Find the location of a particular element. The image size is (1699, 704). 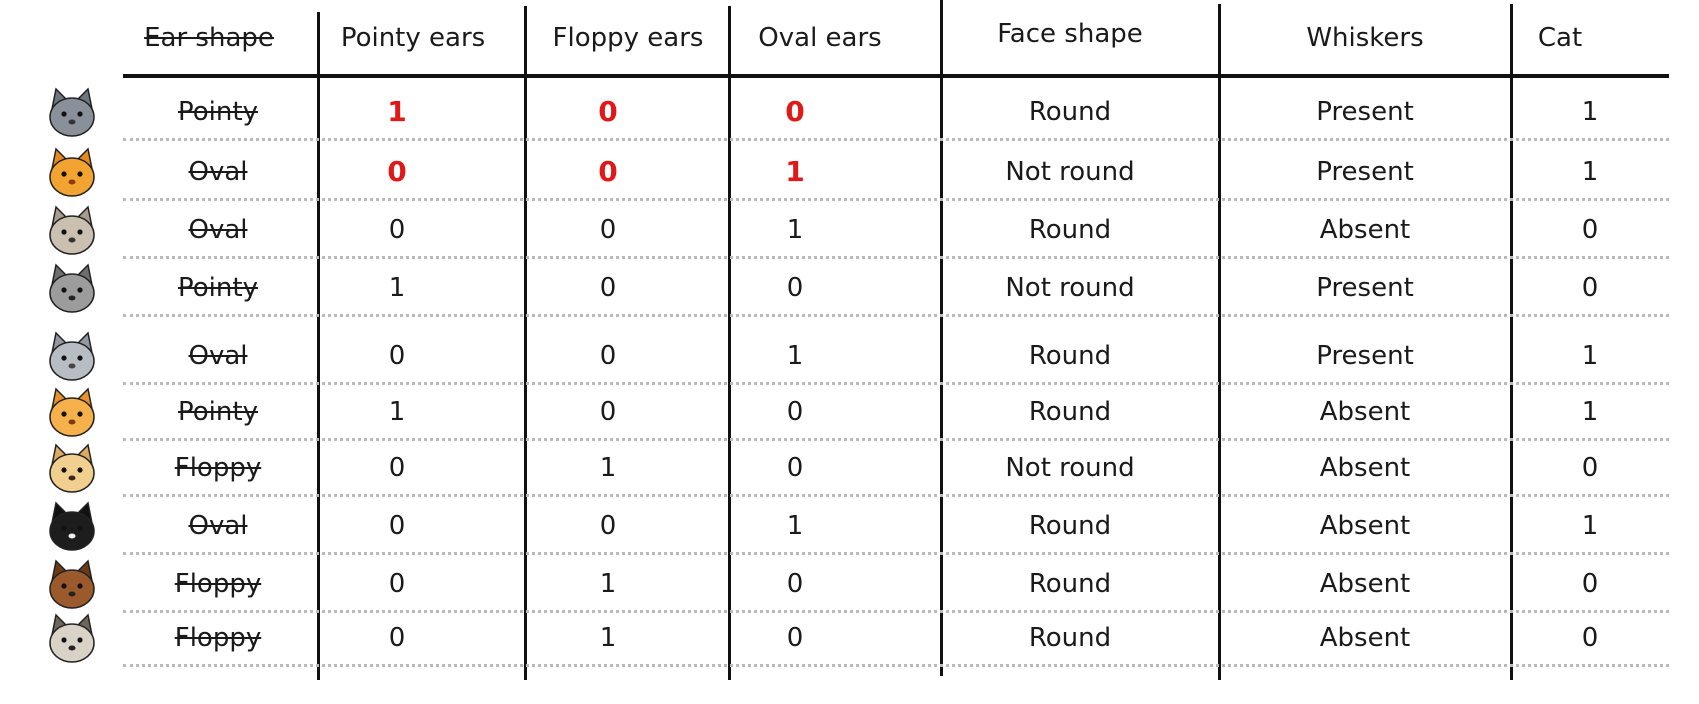

header-ear-shape: Ear shape is located at coordinates (209, 38).